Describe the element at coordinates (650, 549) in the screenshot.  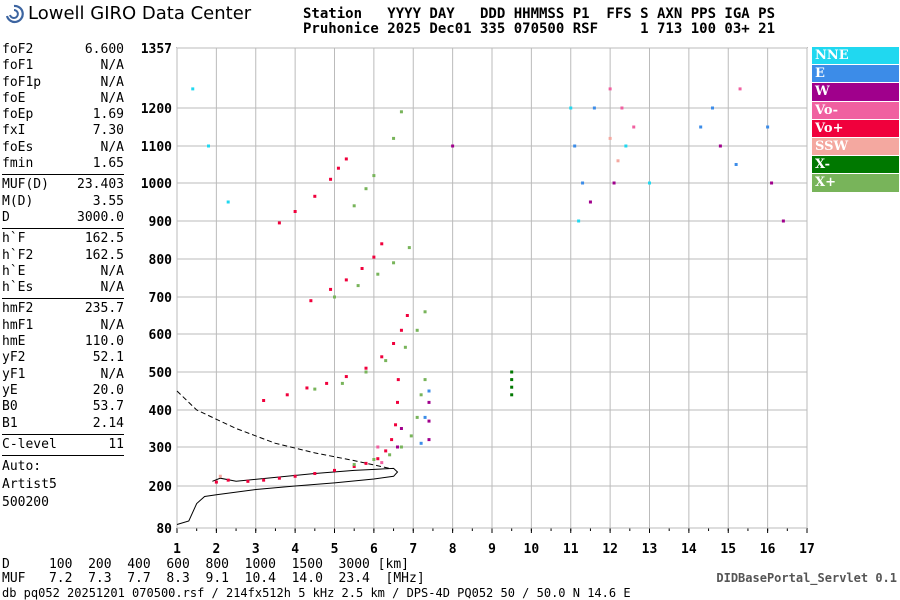
I see `x-tick-label: 13` at that location.